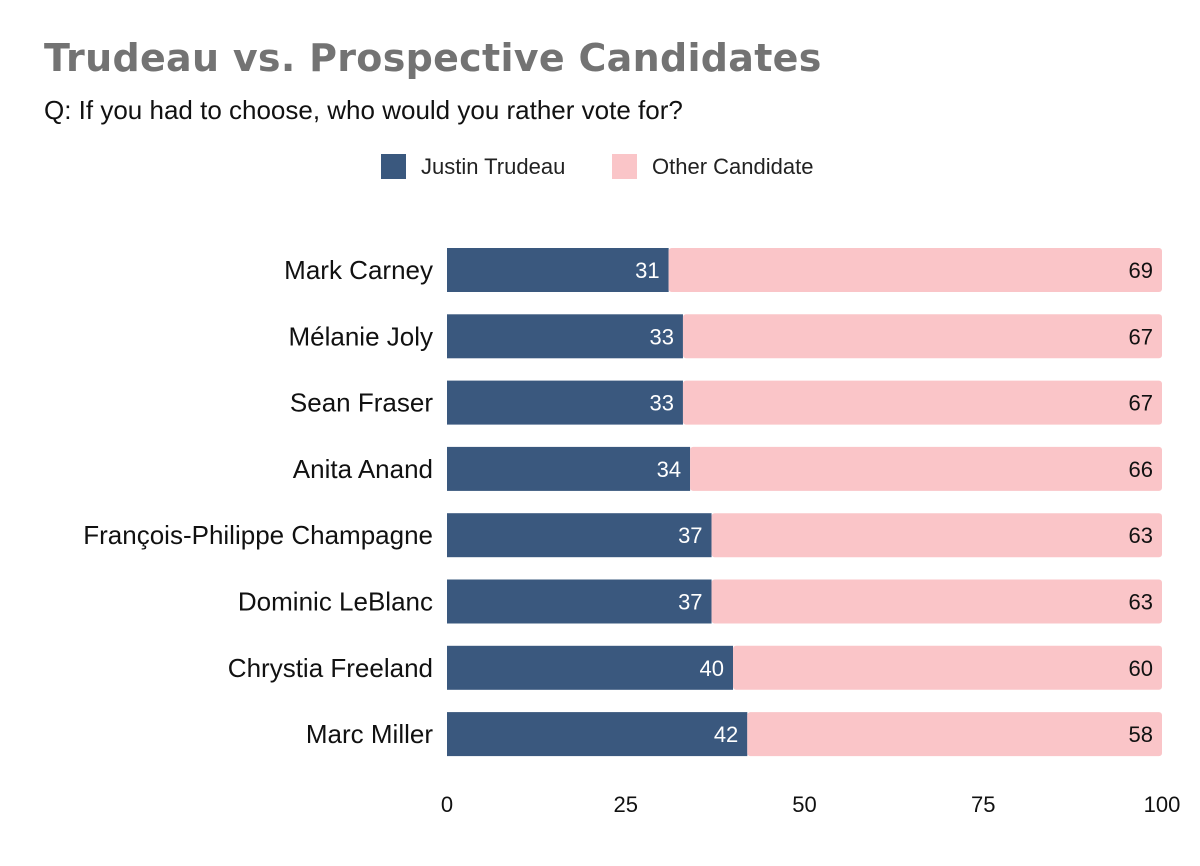 The width and height of the screenshot is (1200, 866). What do you see at coordinates (690, 535) in the screenshot?
I see `value-label-justin-trudeau-francois-philippe-champagne: 37` at bounding box center [690, 535].